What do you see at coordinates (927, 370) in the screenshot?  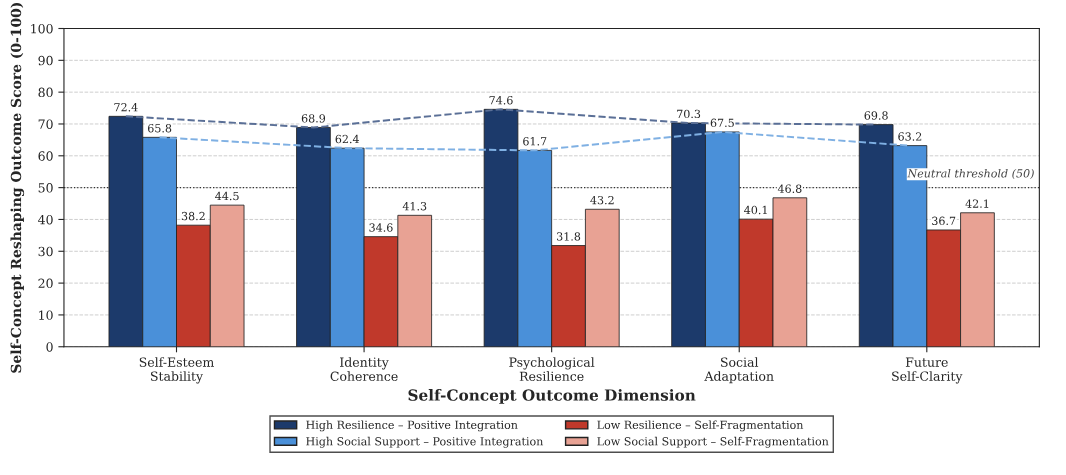 I see `x-tick-label: Future Self-Clarity` at bounding box center [927, 370].